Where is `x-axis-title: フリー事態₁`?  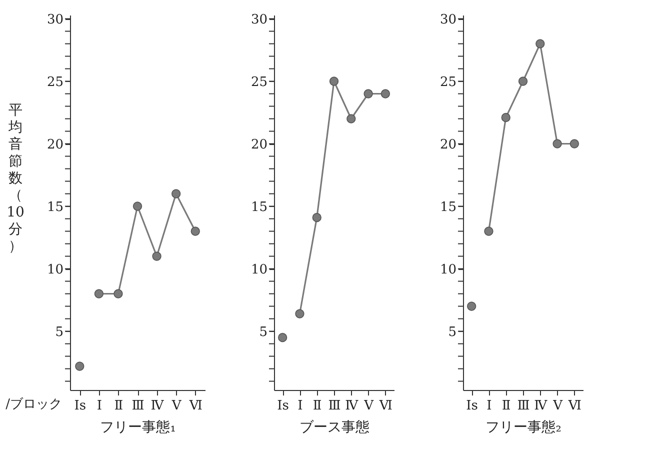
x-axis-title: フリー事態₁ is located at coordinates (138, 428).